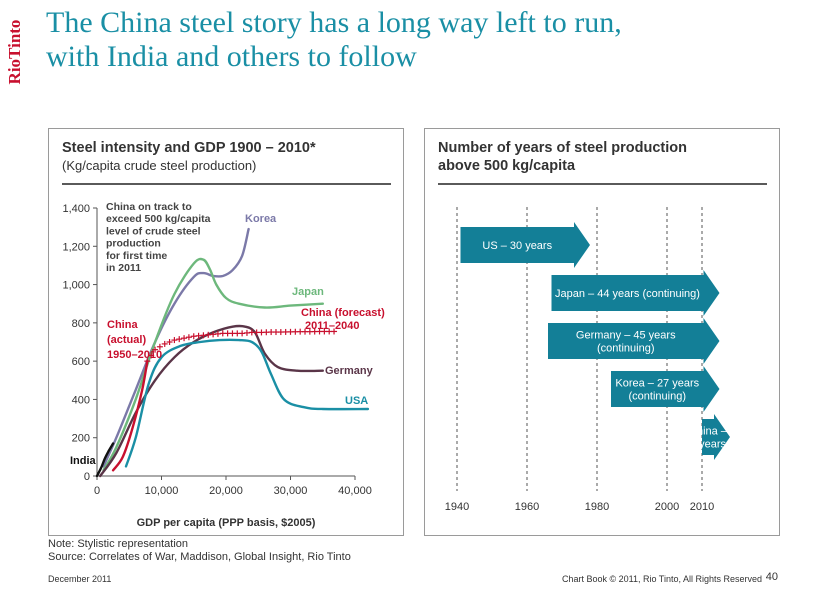  What do you see at coordinates (708, 432) in the screenshot?
I see `timeline-bar-label-line: China –` at bounding box center [708, 432].